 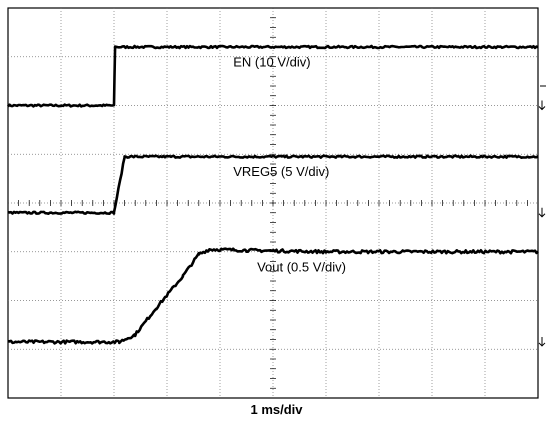 What do you see at coordinates (281, 171) in the screenshot?
I see `trace-label-2: VREG5 (5 V/div)` at bounding box center [281, 171].